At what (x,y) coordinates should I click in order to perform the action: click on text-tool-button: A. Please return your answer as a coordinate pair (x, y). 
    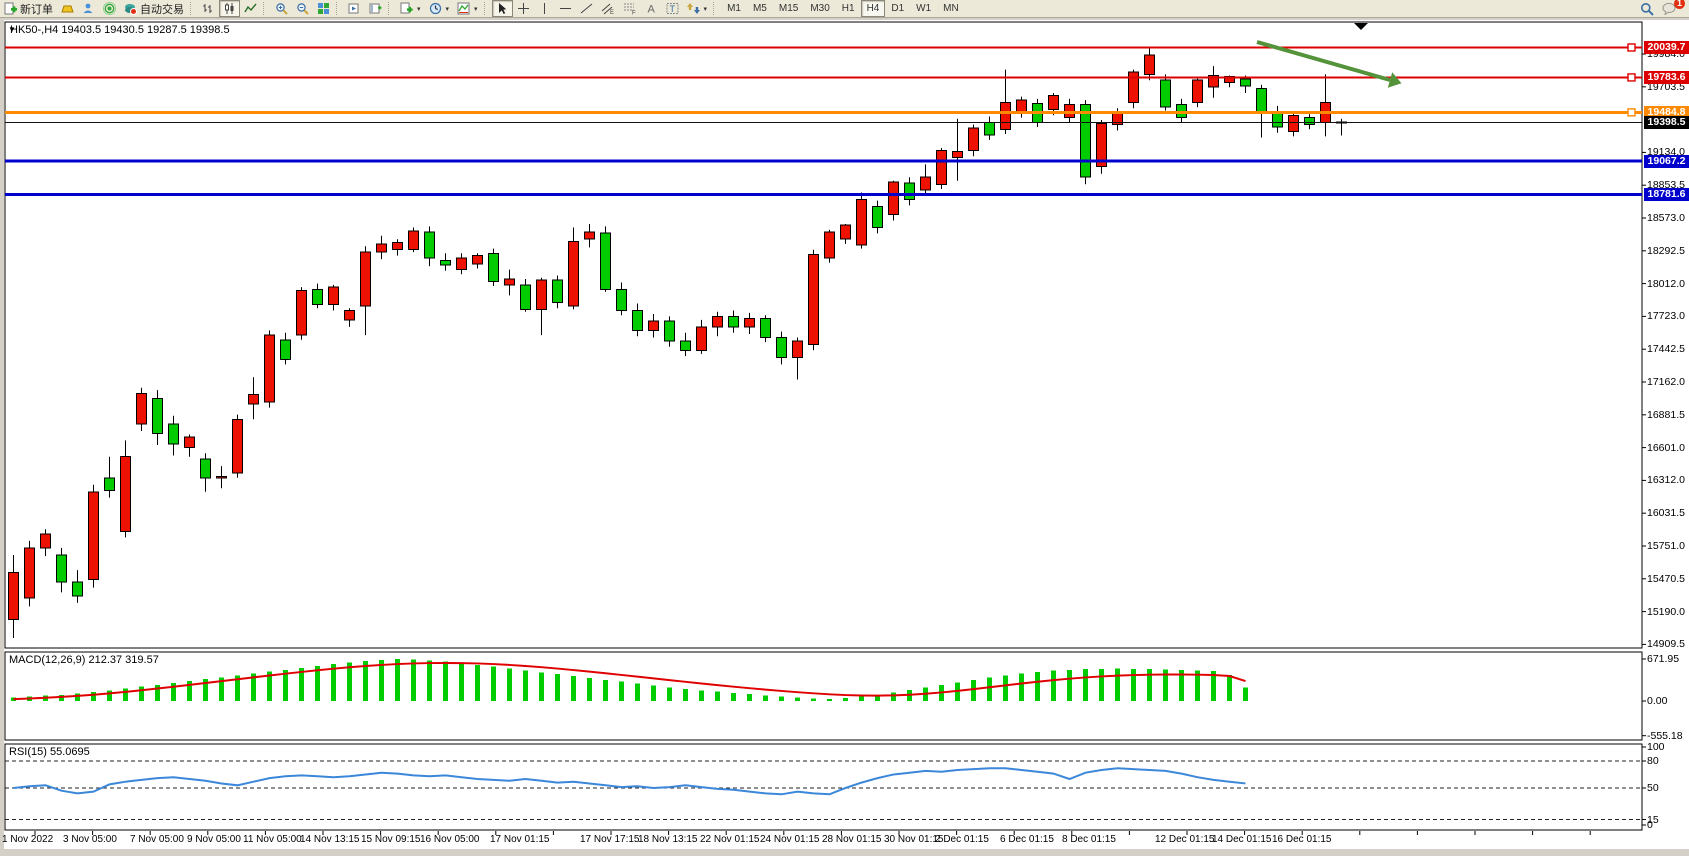
    Looking at the image, I should click on (651, 8).